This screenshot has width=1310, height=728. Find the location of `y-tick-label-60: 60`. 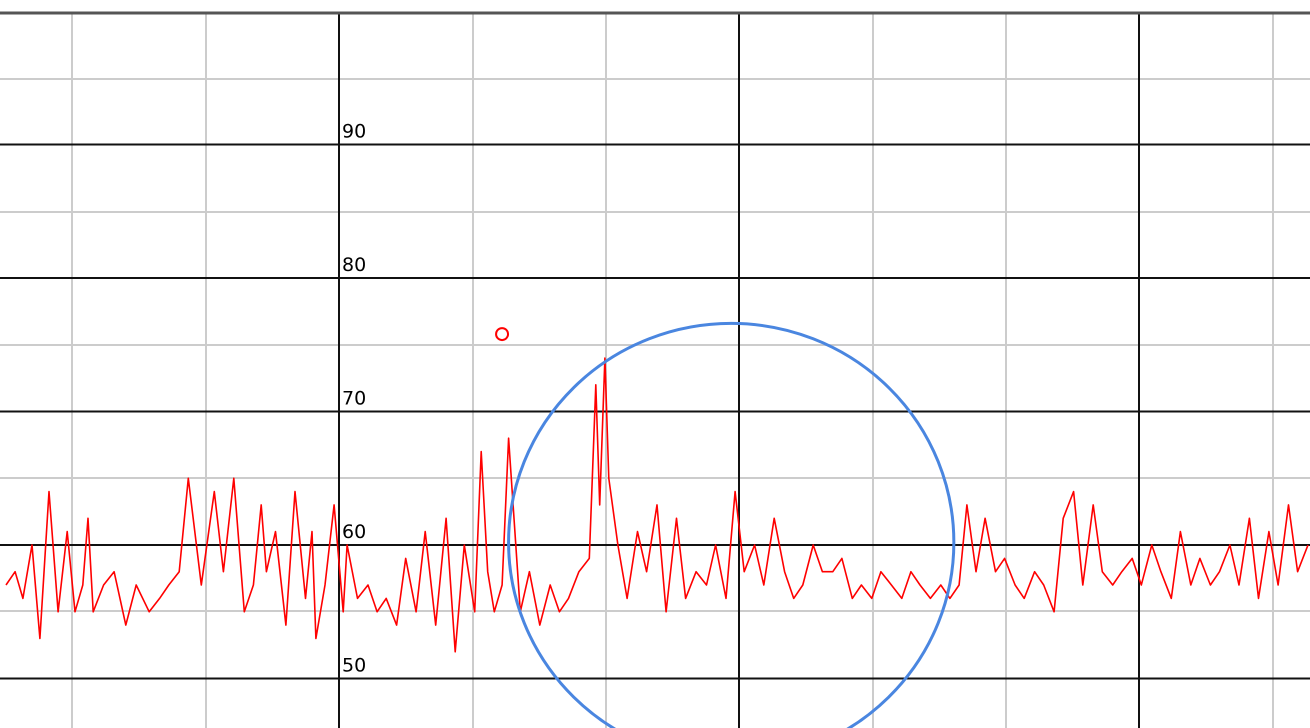

y-tick-label-60: 60 is located at coordinates (354, 532).